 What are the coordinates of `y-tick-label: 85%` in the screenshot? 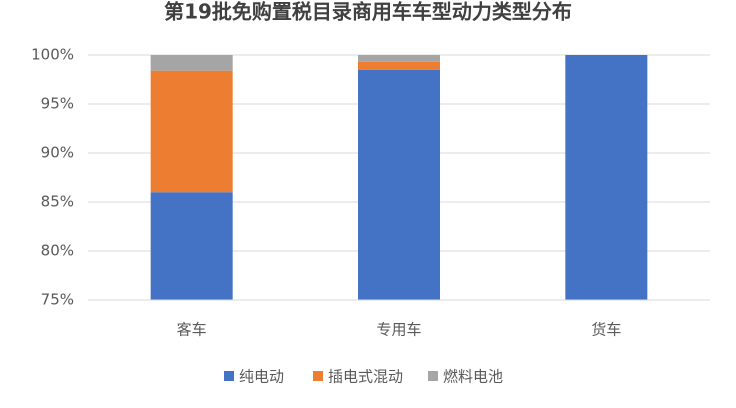 It's located at (57, 202).